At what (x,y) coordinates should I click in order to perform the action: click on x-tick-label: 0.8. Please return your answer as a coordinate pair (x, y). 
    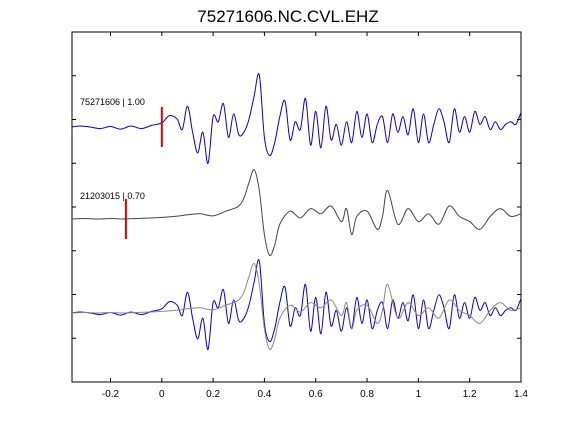
    Looking at the image, I should click on (367, 394).